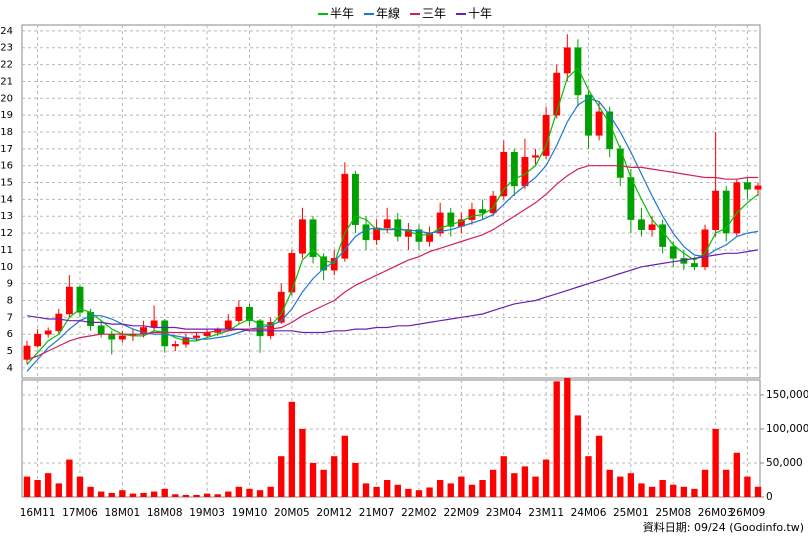 Image resolution: width=808 pixels, height=544 pixels. Describe the element at coordinates (6, 233) in the screenshot. I see `y-tick-label: 12` at that location.